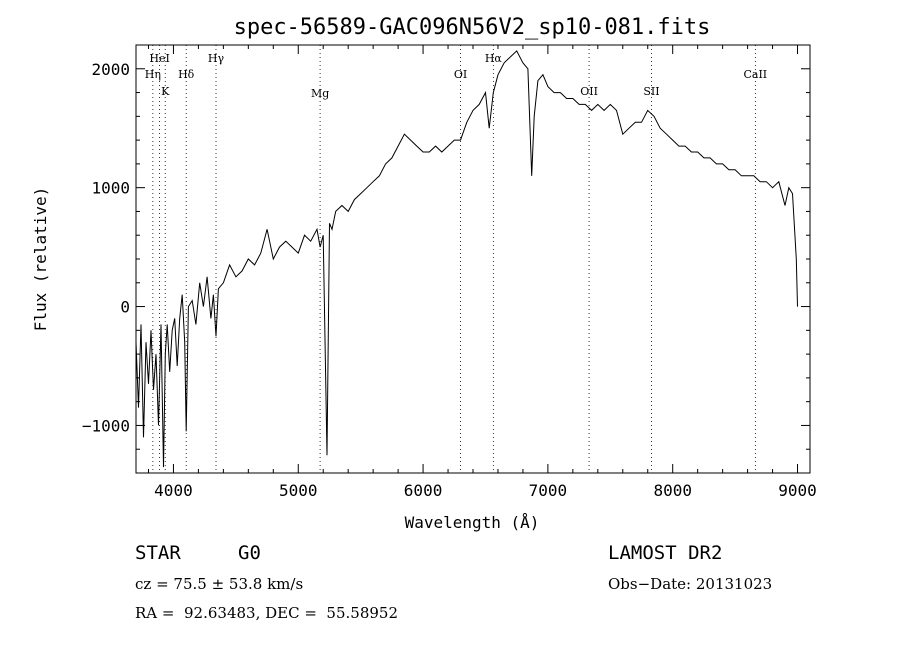 This screenshot has height=650, width=900. I want to click on x-axis-label: Wavelength (Å), so click(472, 522).